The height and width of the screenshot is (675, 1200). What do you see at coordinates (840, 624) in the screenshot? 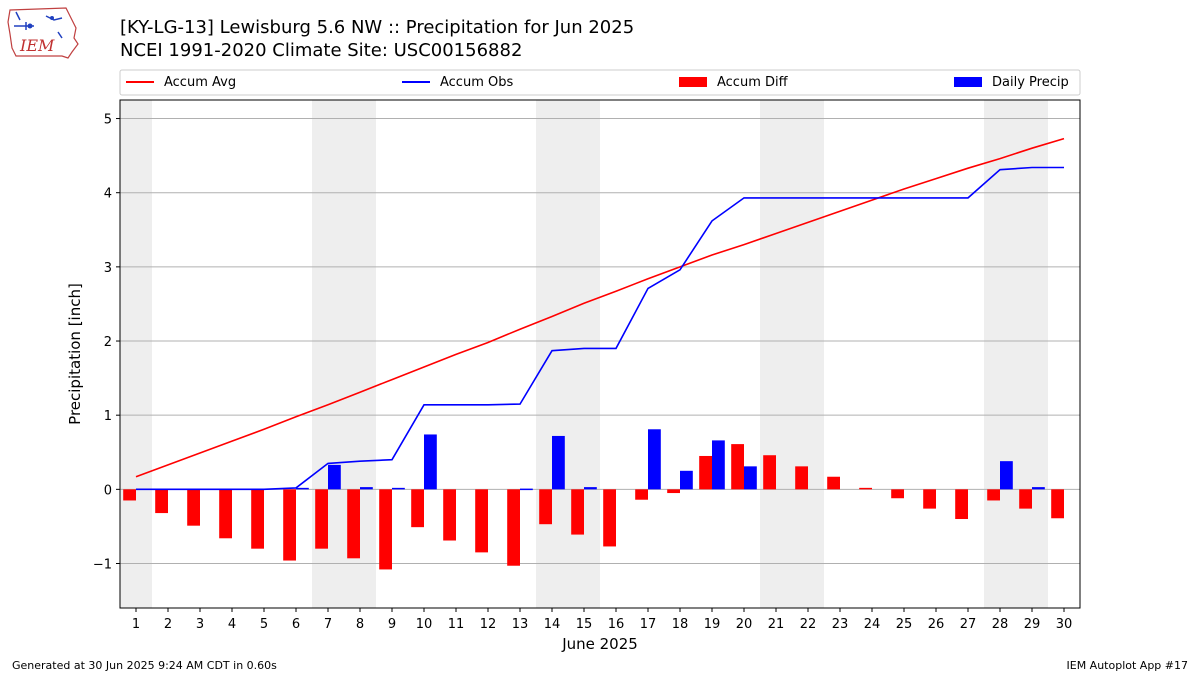
I see `x-tick-label: 23` at bounding box center [840, 624].